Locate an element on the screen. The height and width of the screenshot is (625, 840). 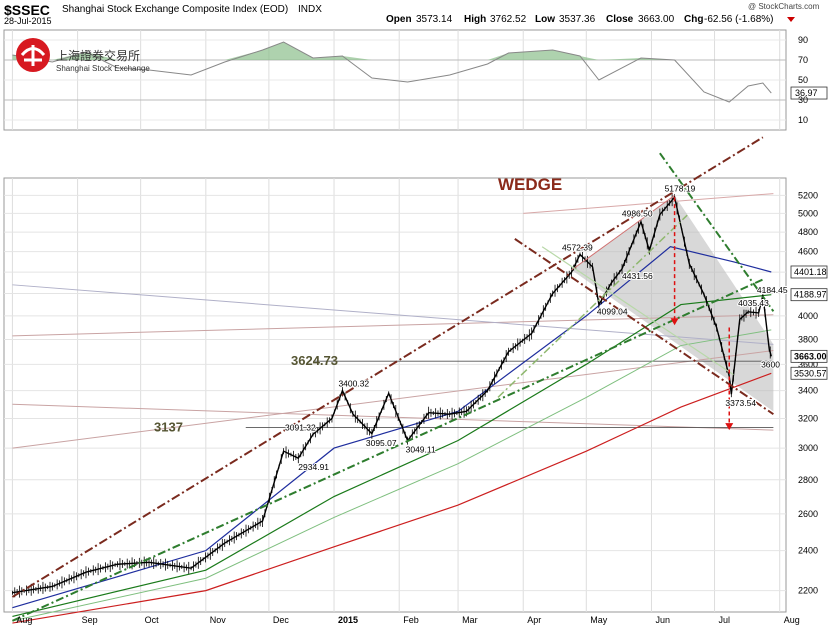
rsi-y-tick-label: 70 is located at coordinates (803, 60).